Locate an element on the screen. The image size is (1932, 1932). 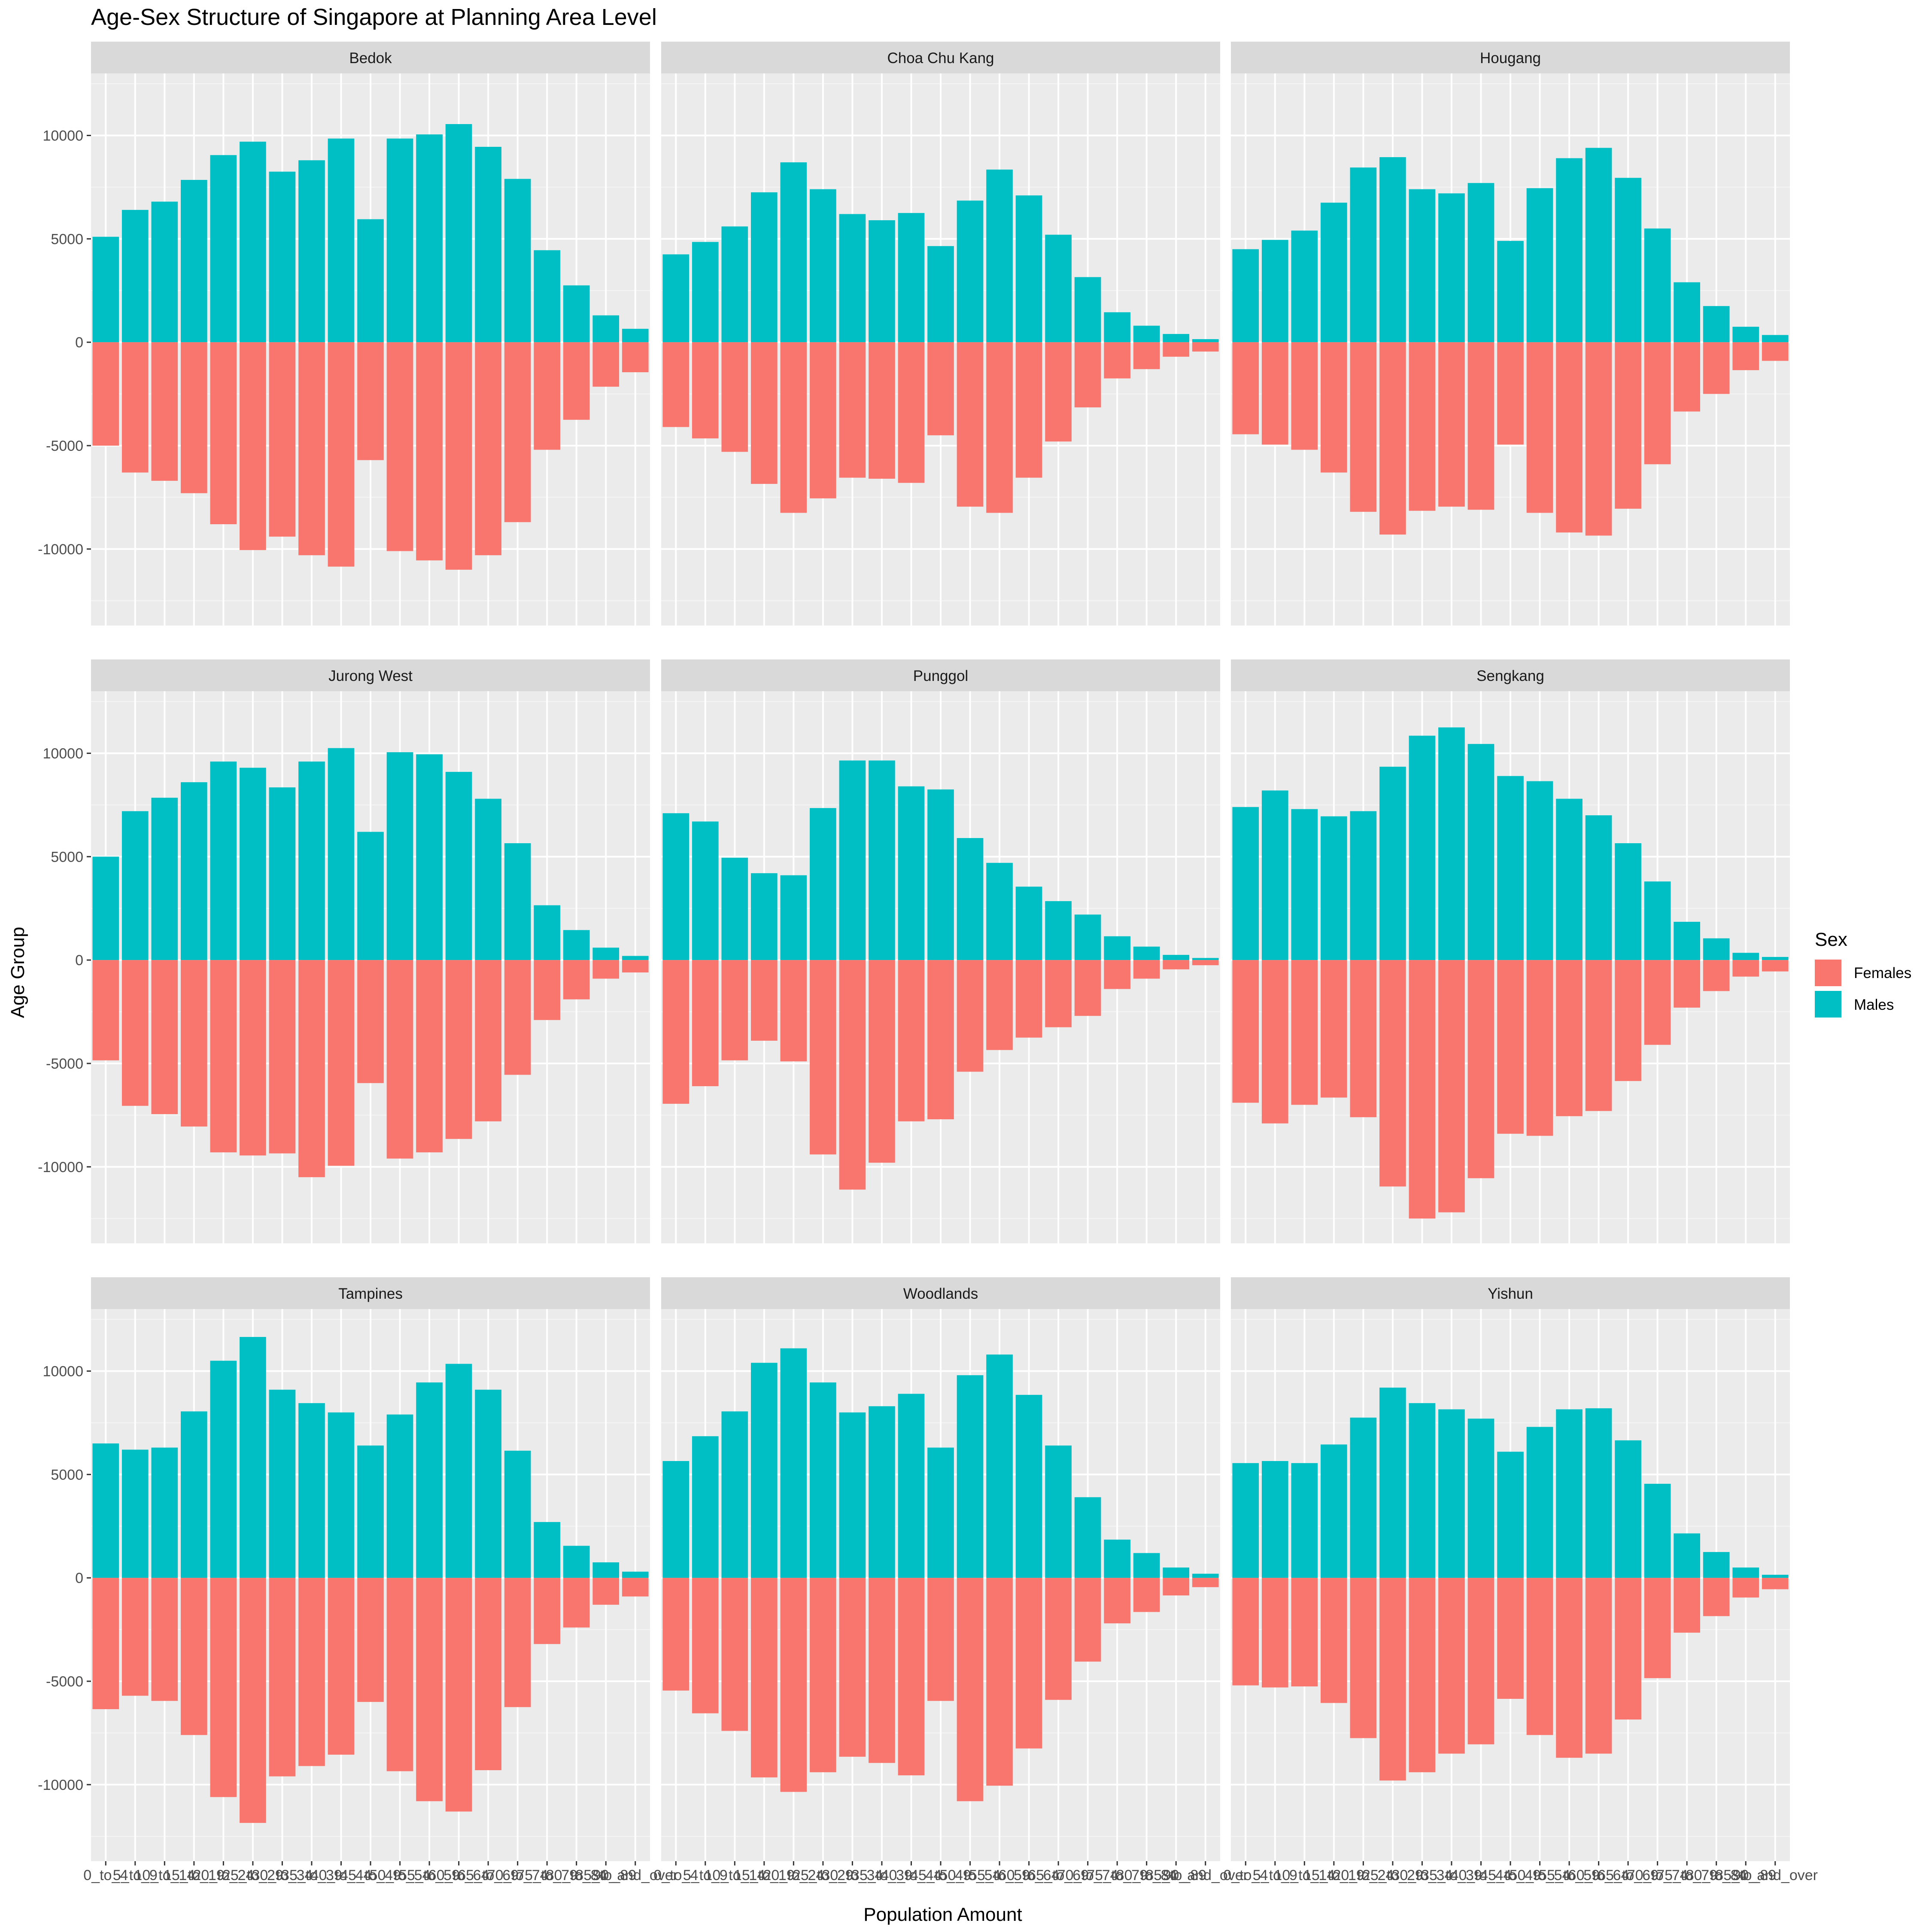
facet-strip-label: Choa Chu Kang is located at coordinates (940, 59).